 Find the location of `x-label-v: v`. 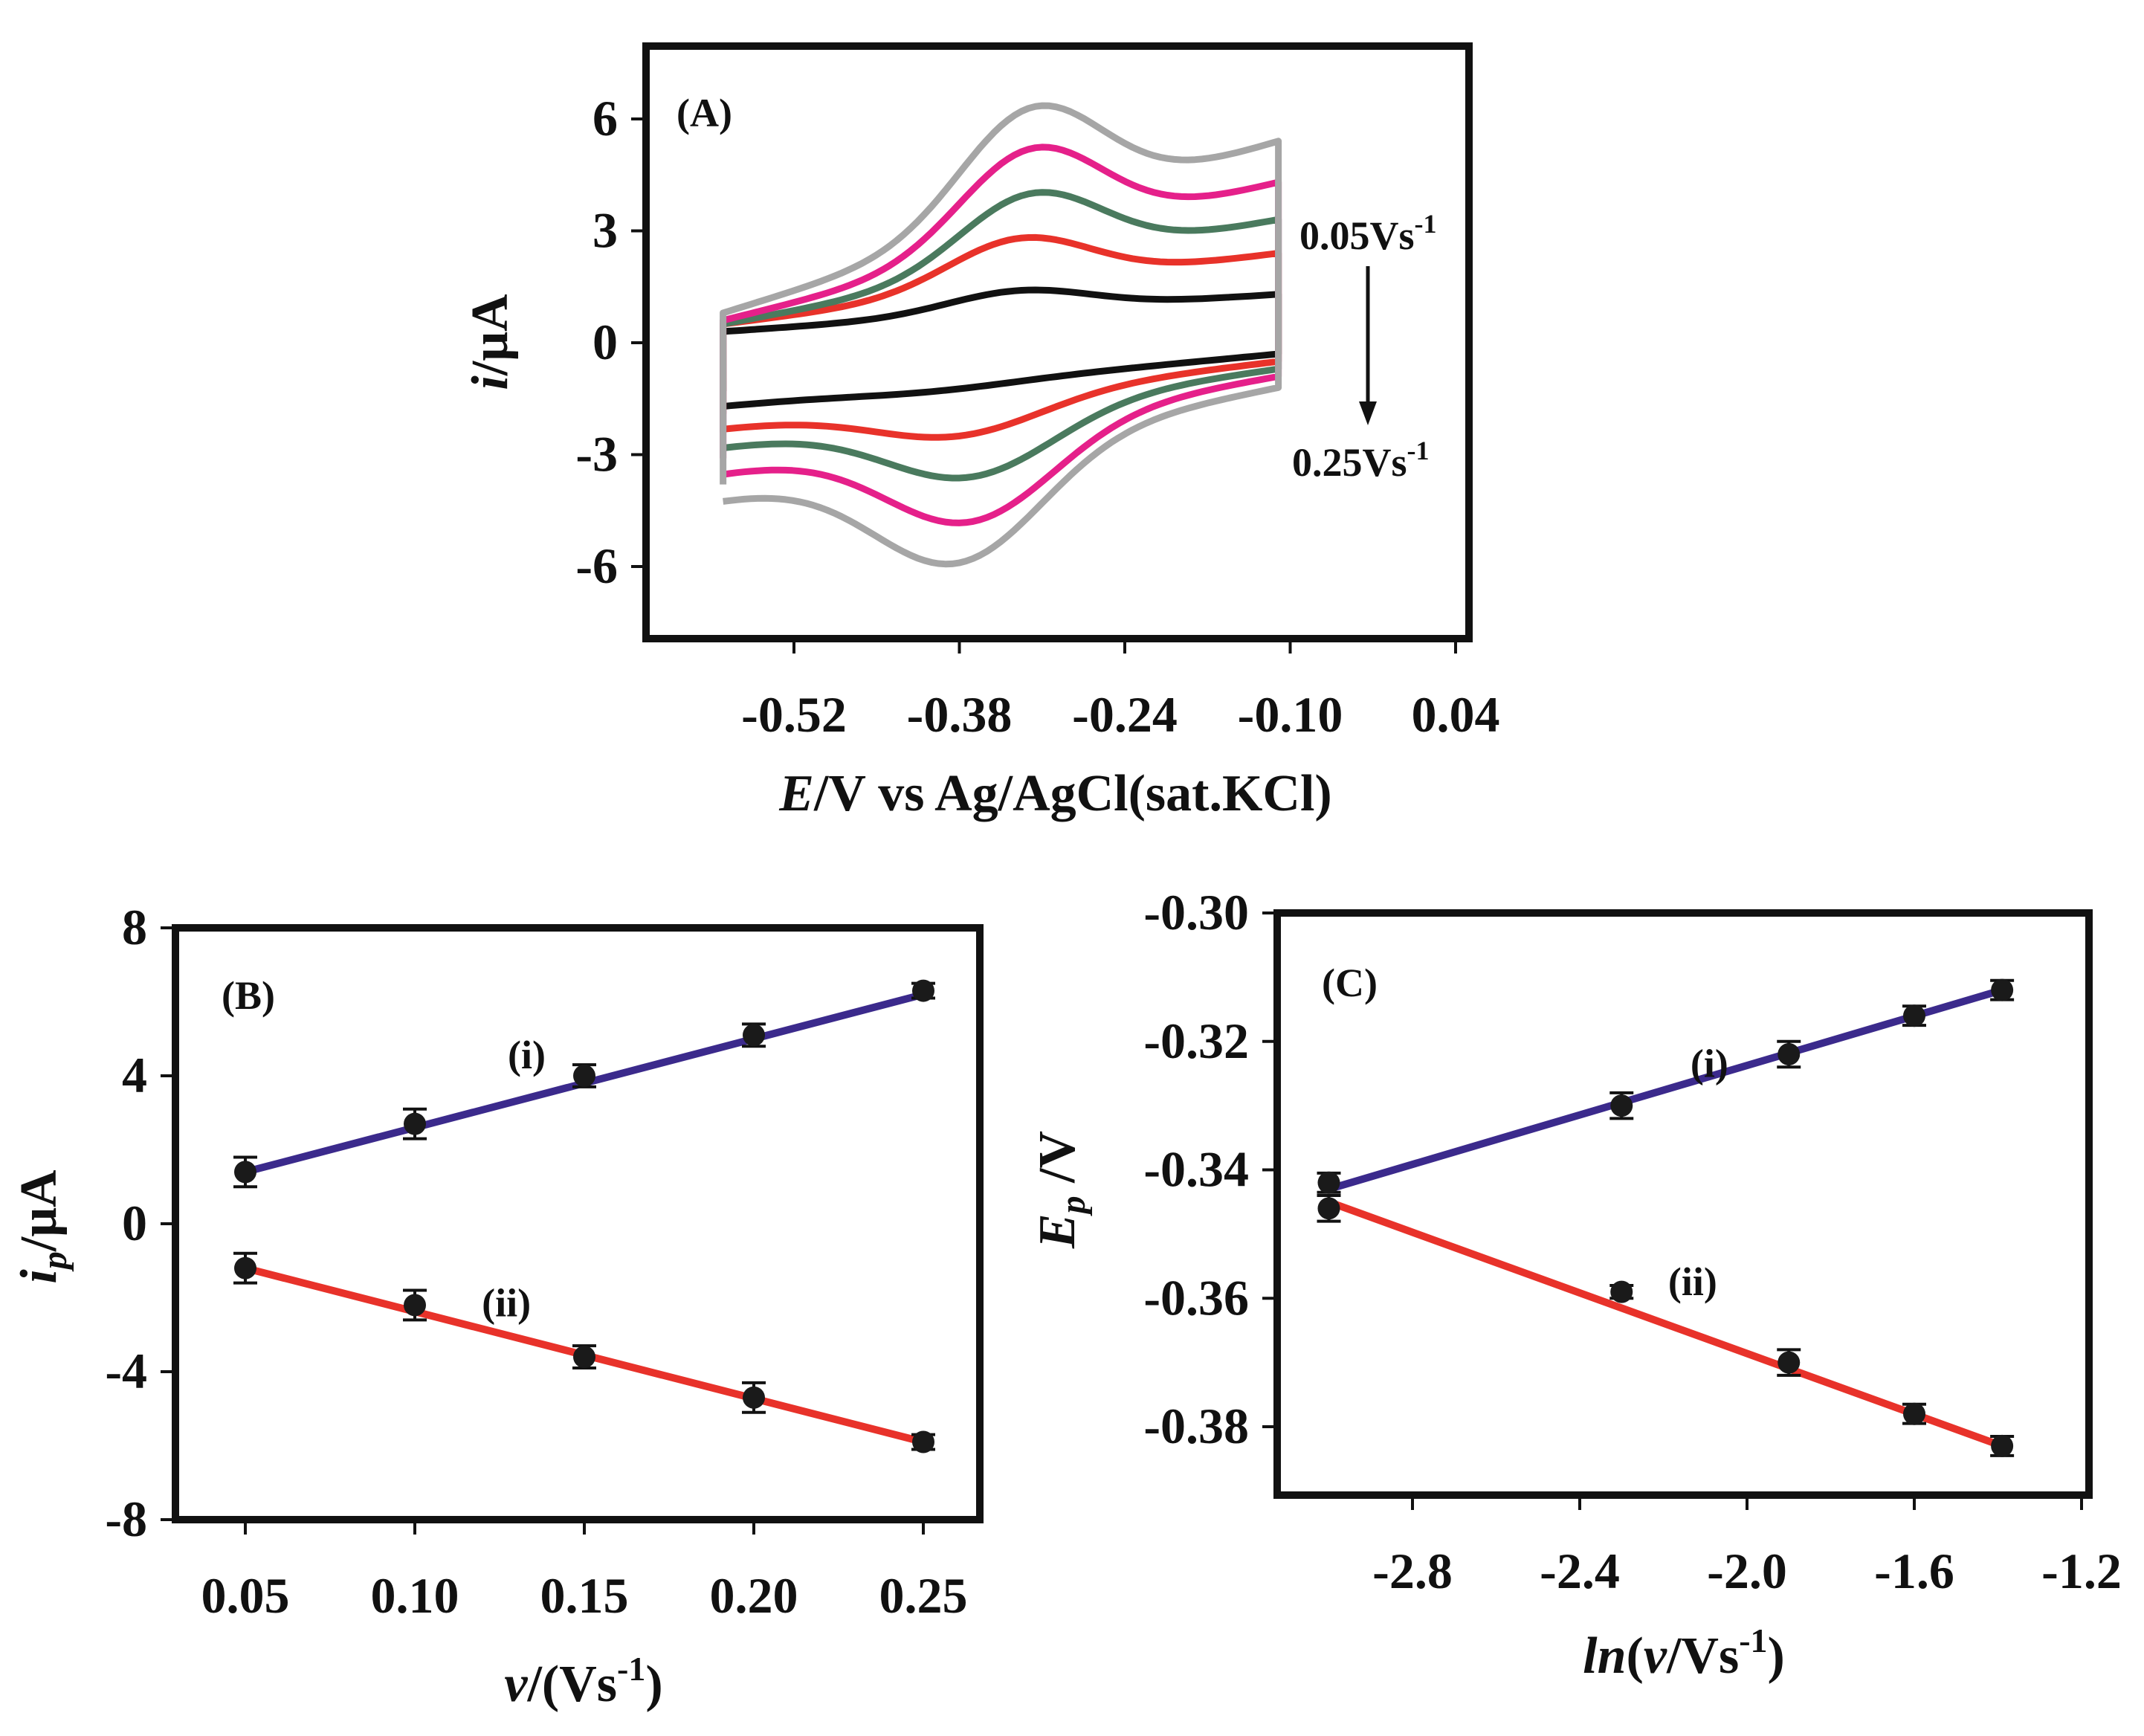

x-label-v: v is located at coordinates (1655, 1656).